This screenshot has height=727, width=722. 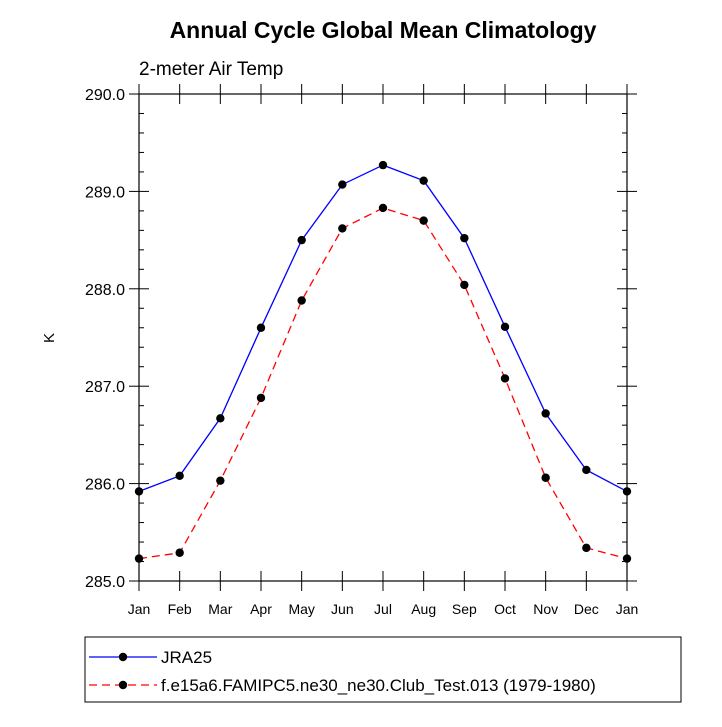 What do you see at coordinates (464, 609) in the screenshot?
I see `x-tick-label: Sep` at bounding box center [464, 609].